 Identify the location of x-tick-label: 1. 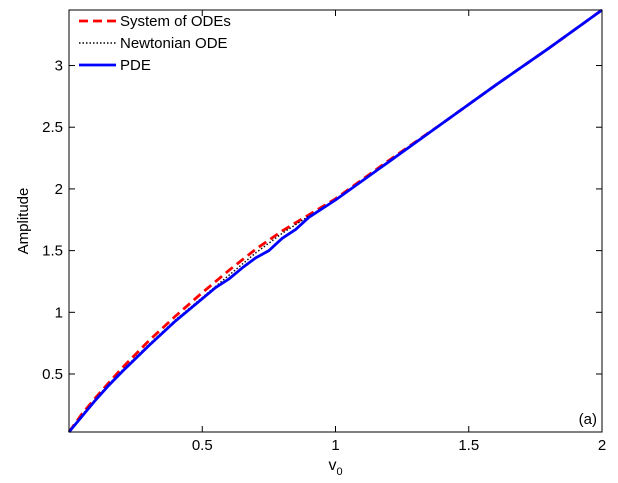
(335, 445).